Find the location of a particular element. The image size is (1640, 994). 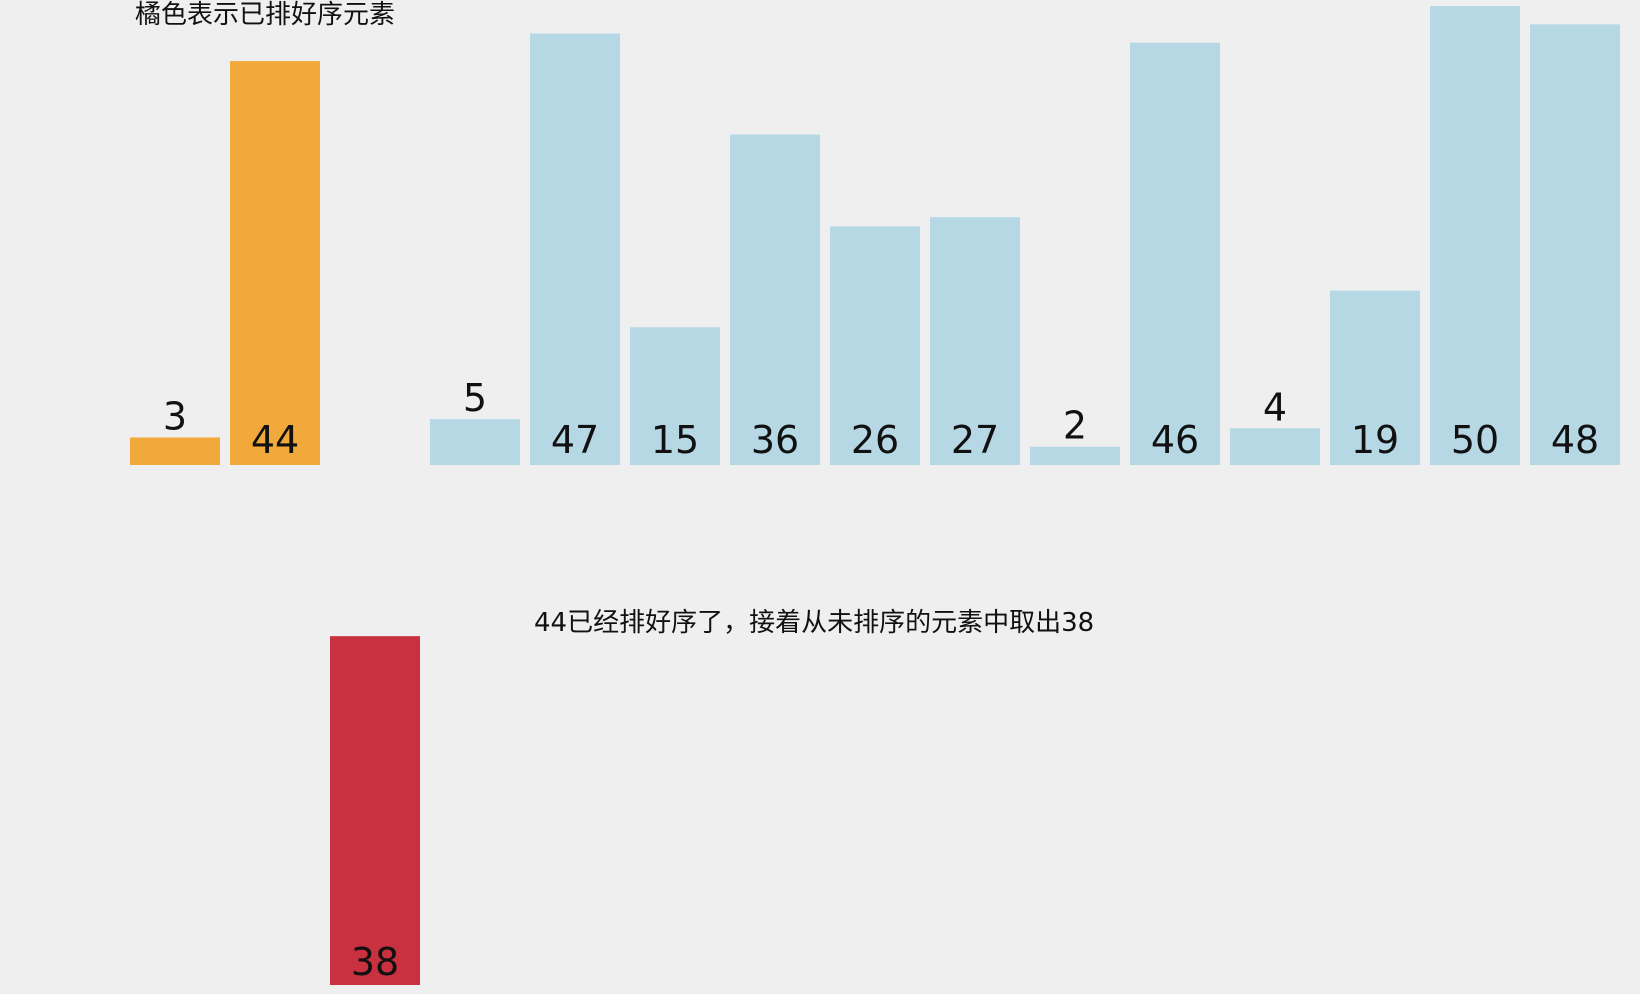

current-bar is located at coordinates (375, 810).